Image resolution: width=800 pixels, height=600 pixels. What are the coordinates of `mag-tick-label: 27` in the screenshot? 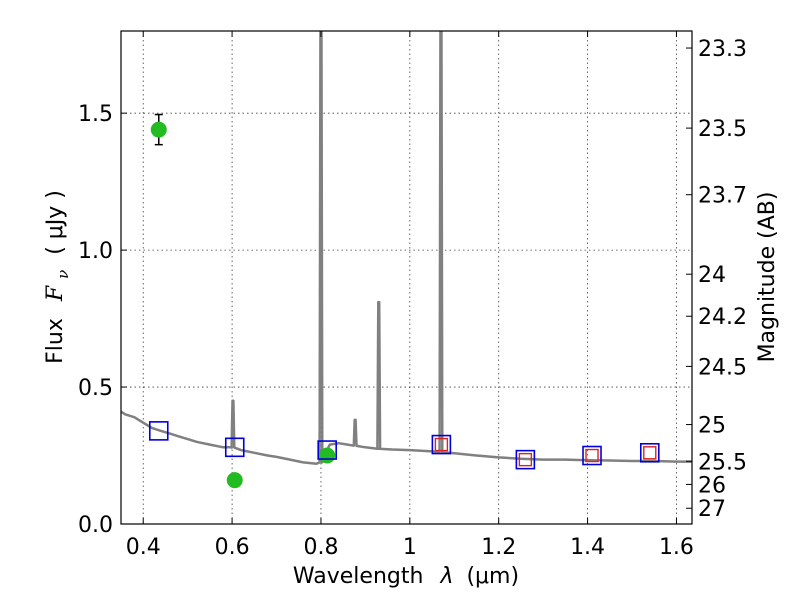 It's located at (712, 509).